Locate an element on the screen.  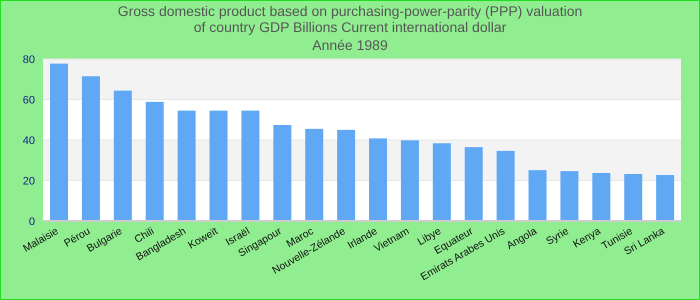
y-tick-label: 20 is located at coordinates (28, 181).